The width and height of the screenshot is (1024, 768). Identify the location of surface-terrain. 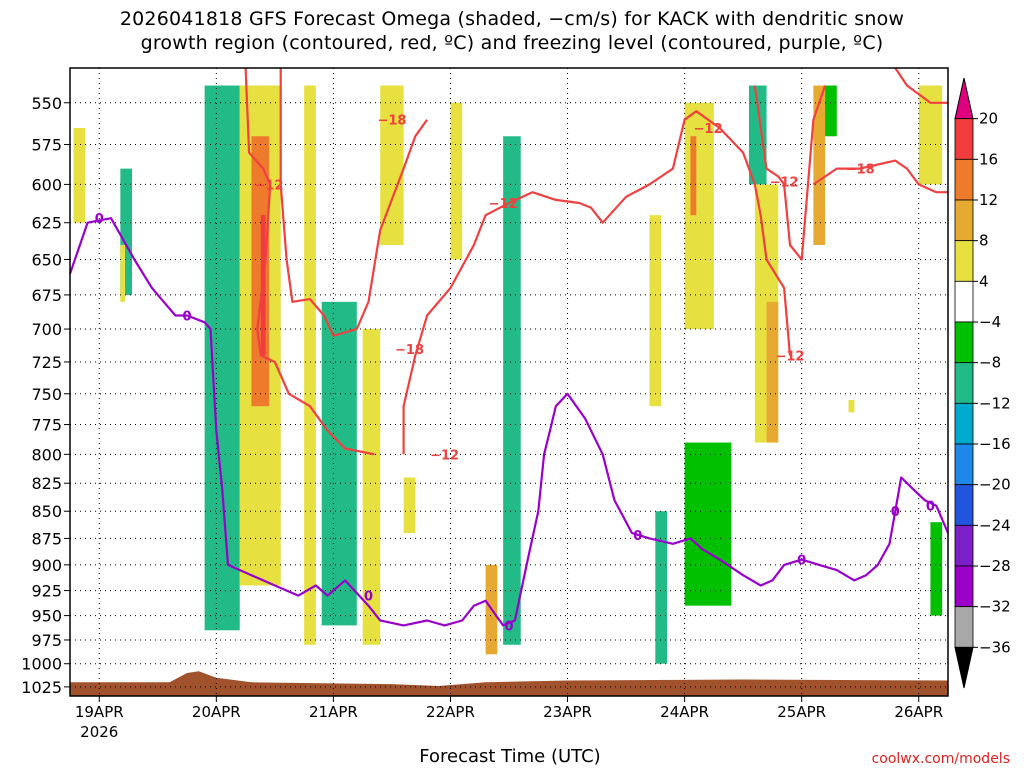
(509, 683).